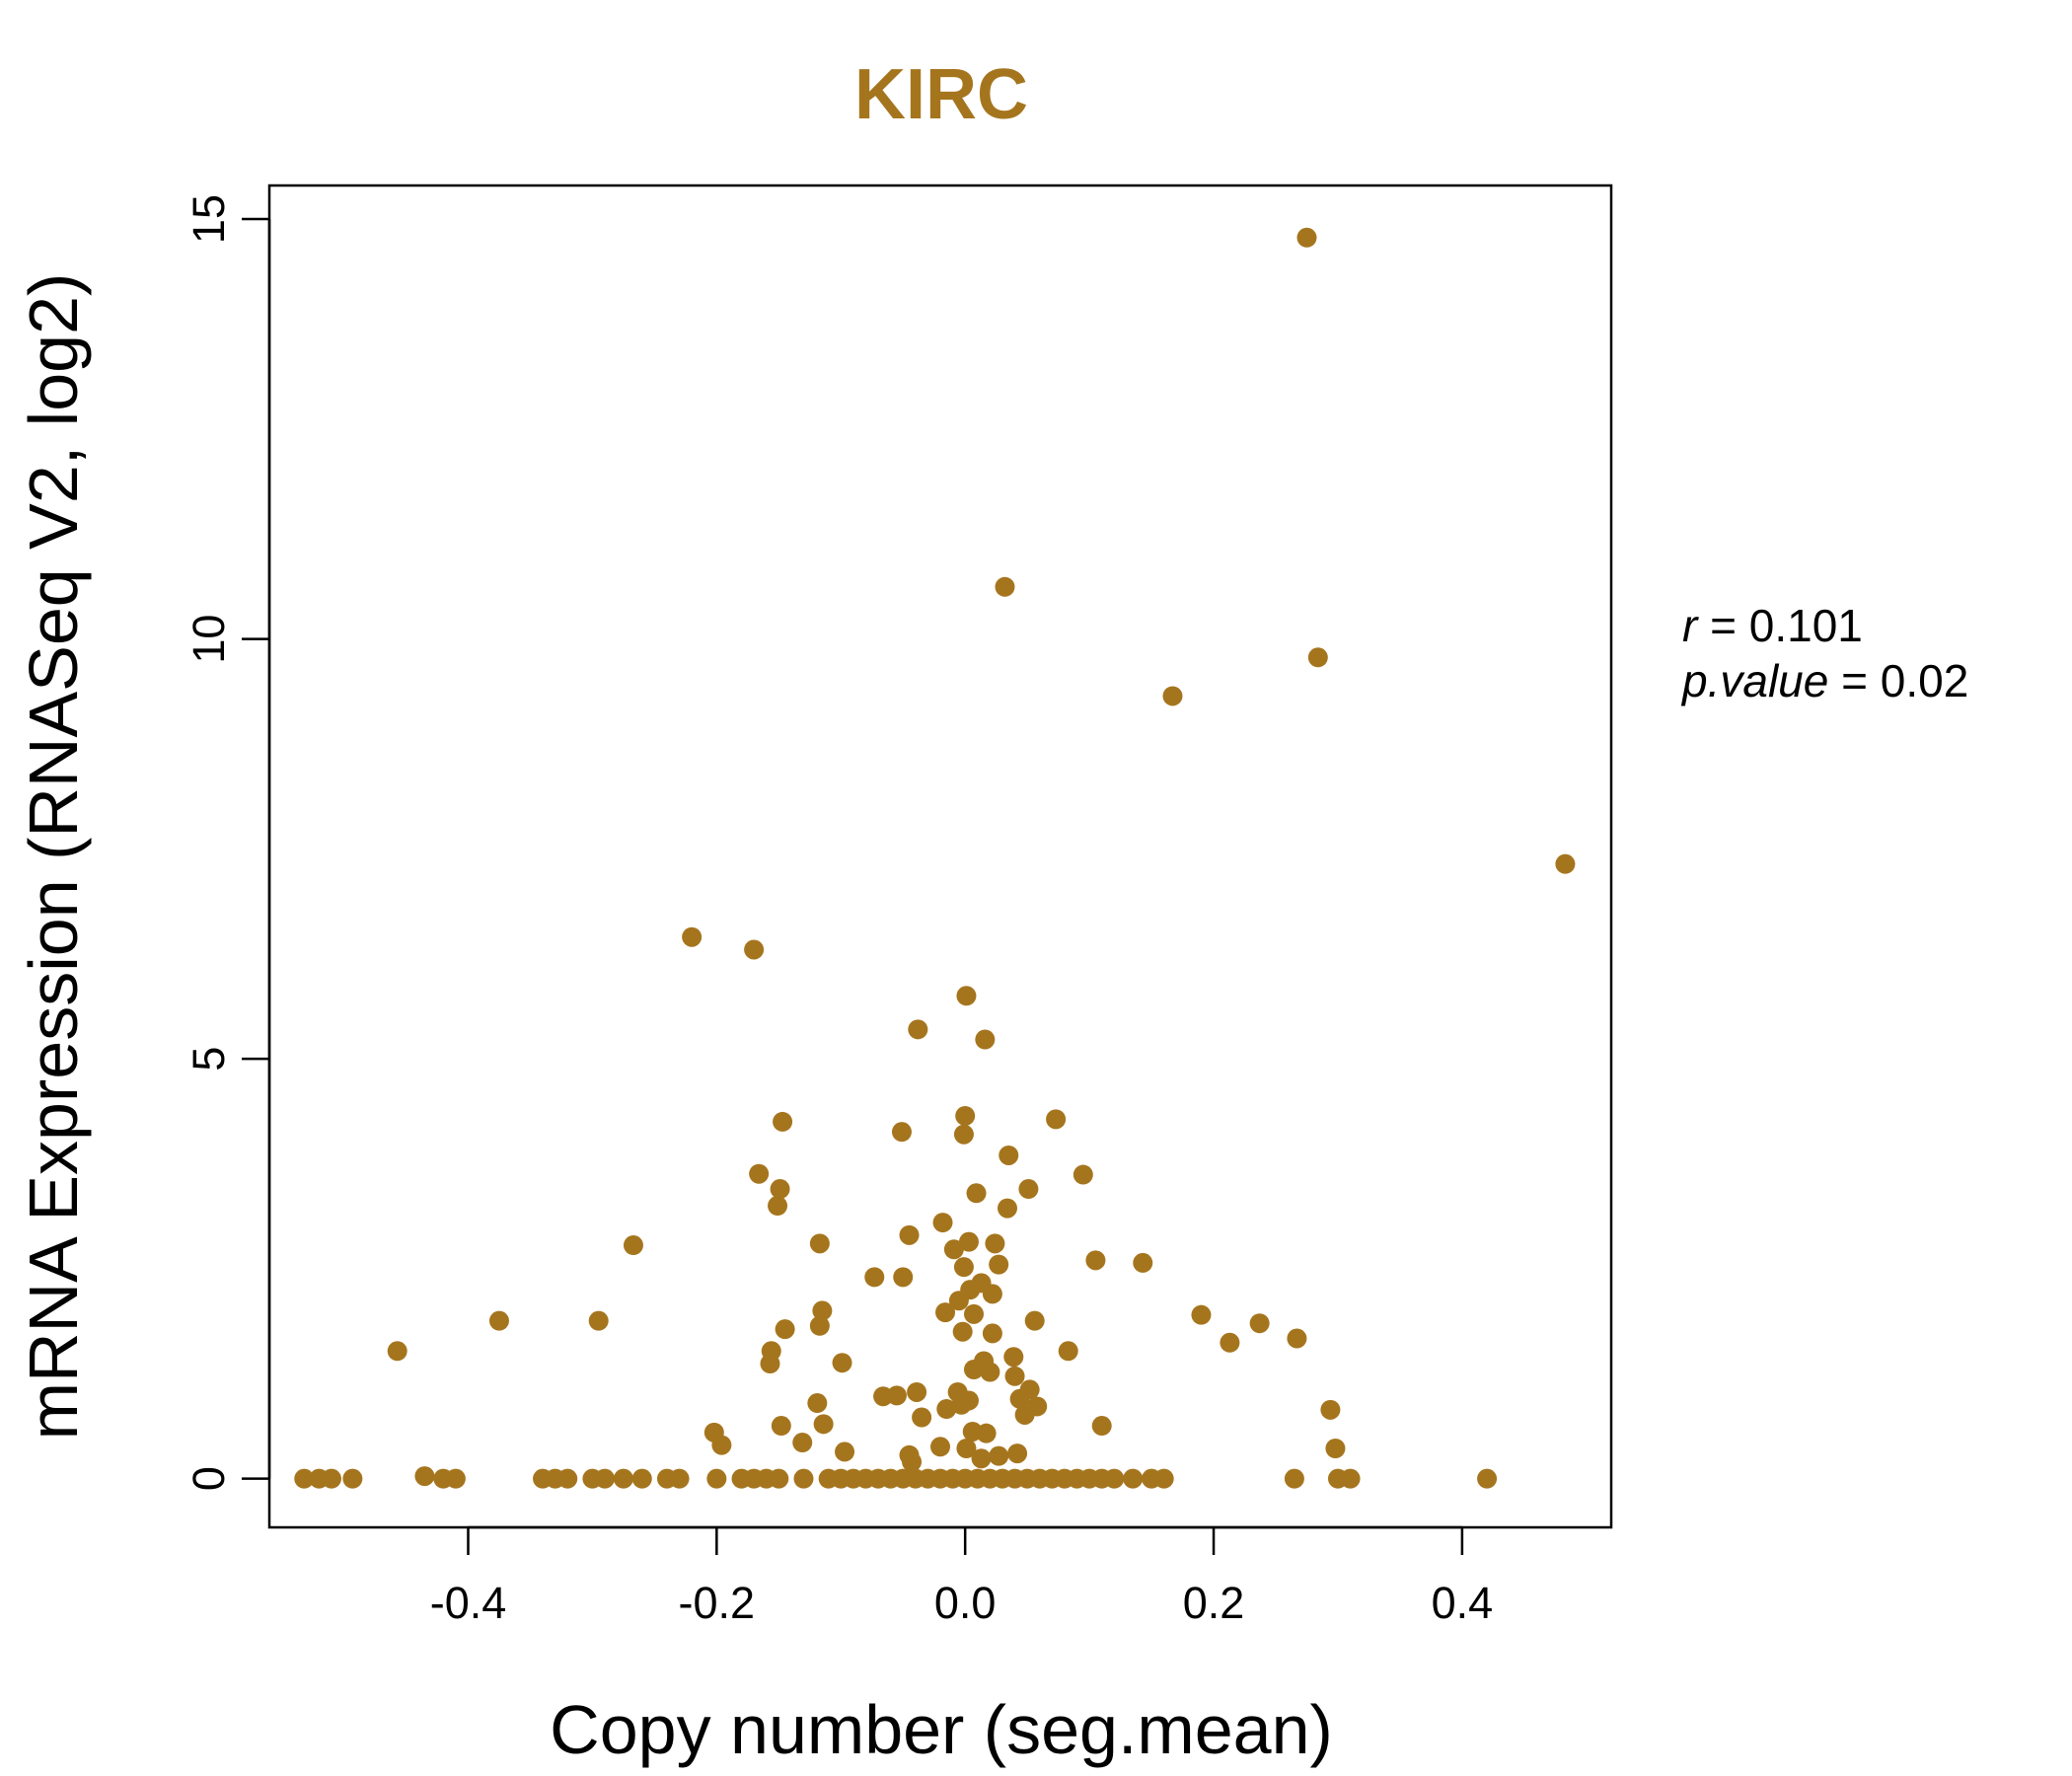 The height and width of the screenshot is (1776, 2072). Describe the element at coordinates (1722, 625) in the screenshot. I see `r-equals: =` at that location.